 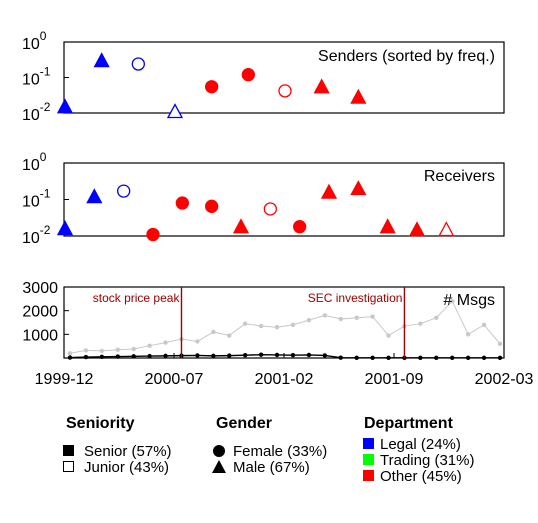 I want to click on receivers-title: Receivers, so click(x=459, y=176).